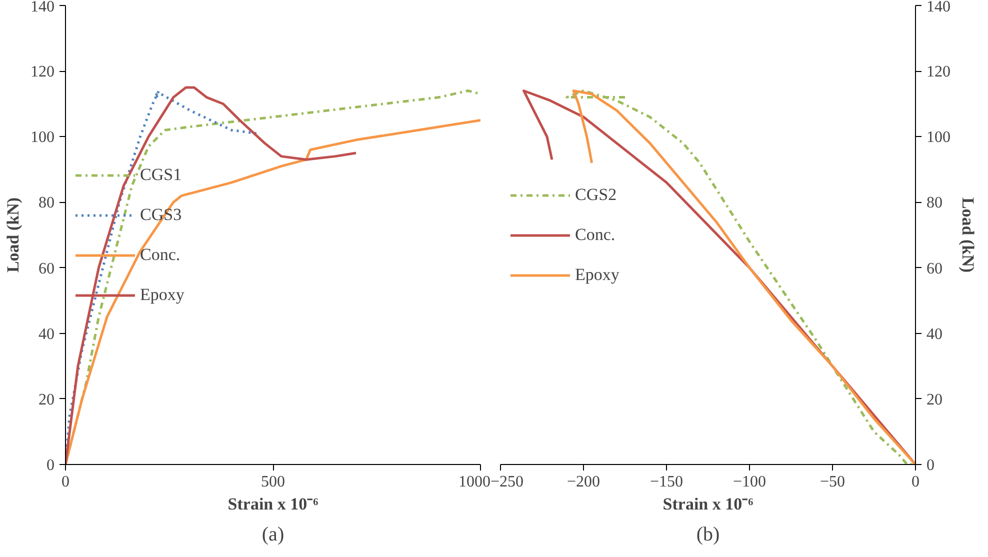  What do you see at coordinates (749, 482) in the screenshot?
I see `x-tick-label: −100` at bounding box center [749, 482].